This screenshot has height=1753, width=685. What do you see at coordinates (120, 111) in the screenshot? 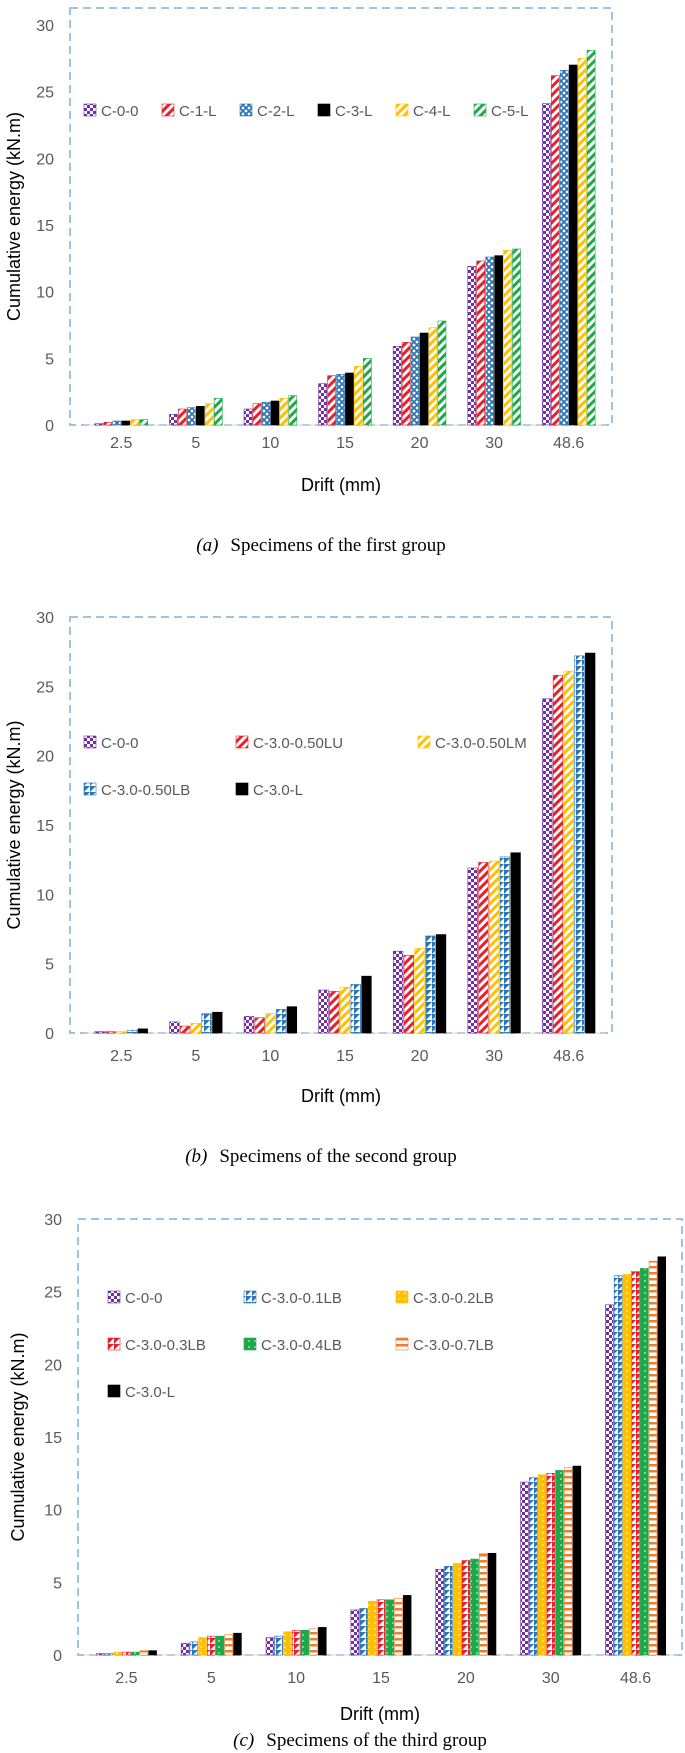
I see `legend-label-c-0-0: C-0-0` at bounding box center [120, 111].